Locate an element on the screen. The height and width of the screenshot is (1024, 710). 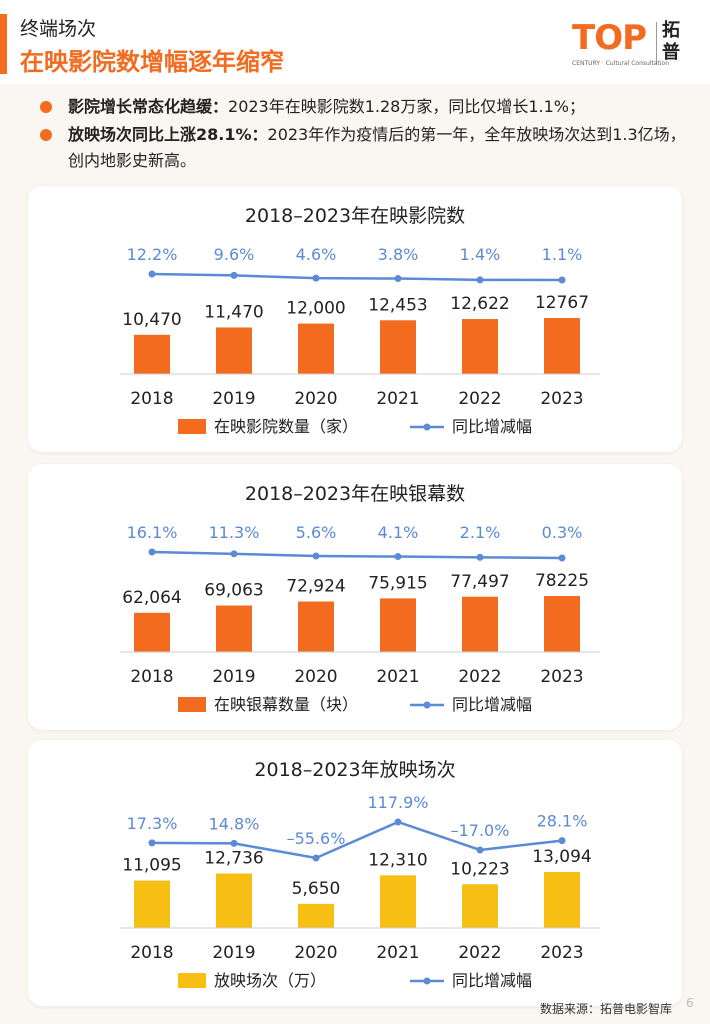
logo-cn: 拓普 is located at coordinates (671, 41).